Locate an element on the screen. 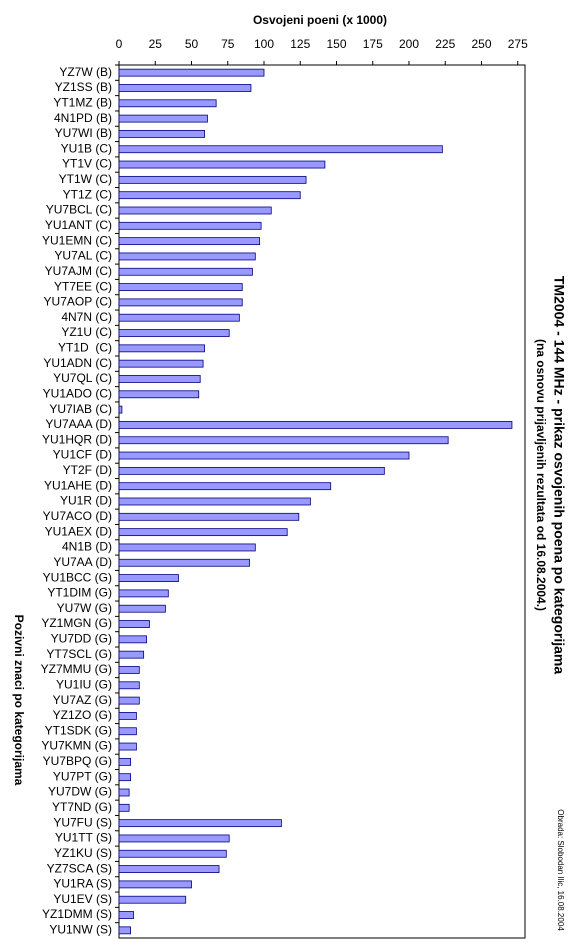 Image resolution: width=576 pixels, height=951 pixels. x-tick-label: 250 is located at coordinates (481, 44).